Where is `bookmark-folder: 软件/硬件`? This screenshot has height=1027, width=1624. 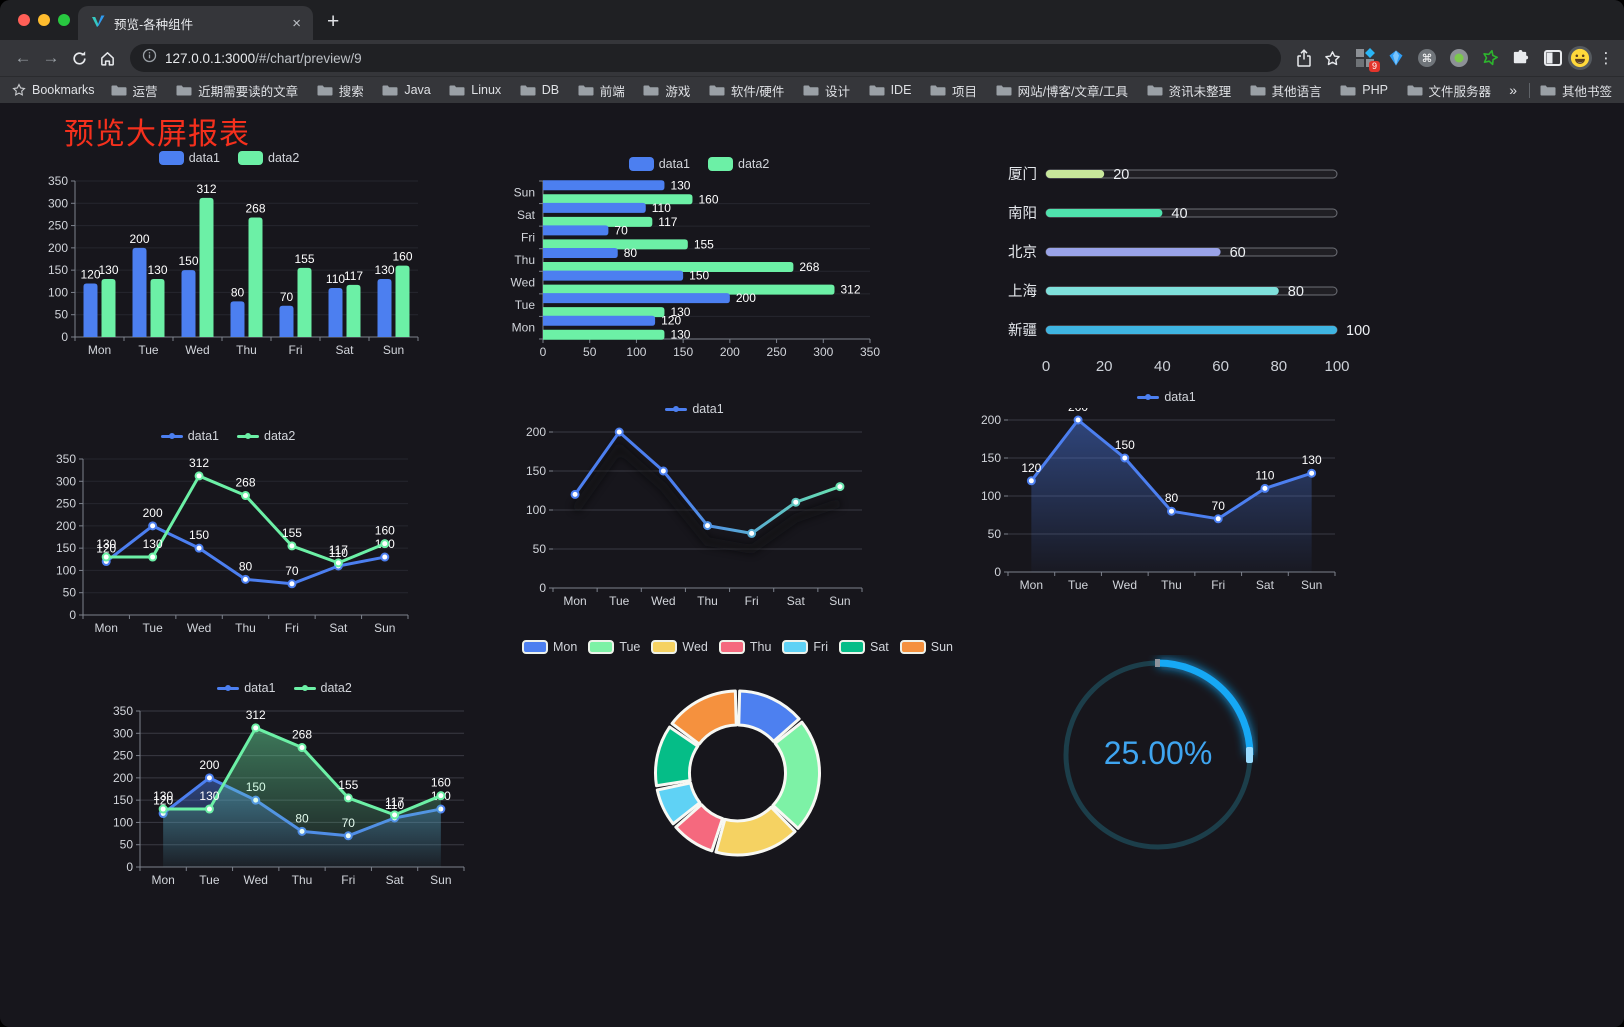 bookmark-folder: 软件/硬件 is located at coordinates (746, 90).